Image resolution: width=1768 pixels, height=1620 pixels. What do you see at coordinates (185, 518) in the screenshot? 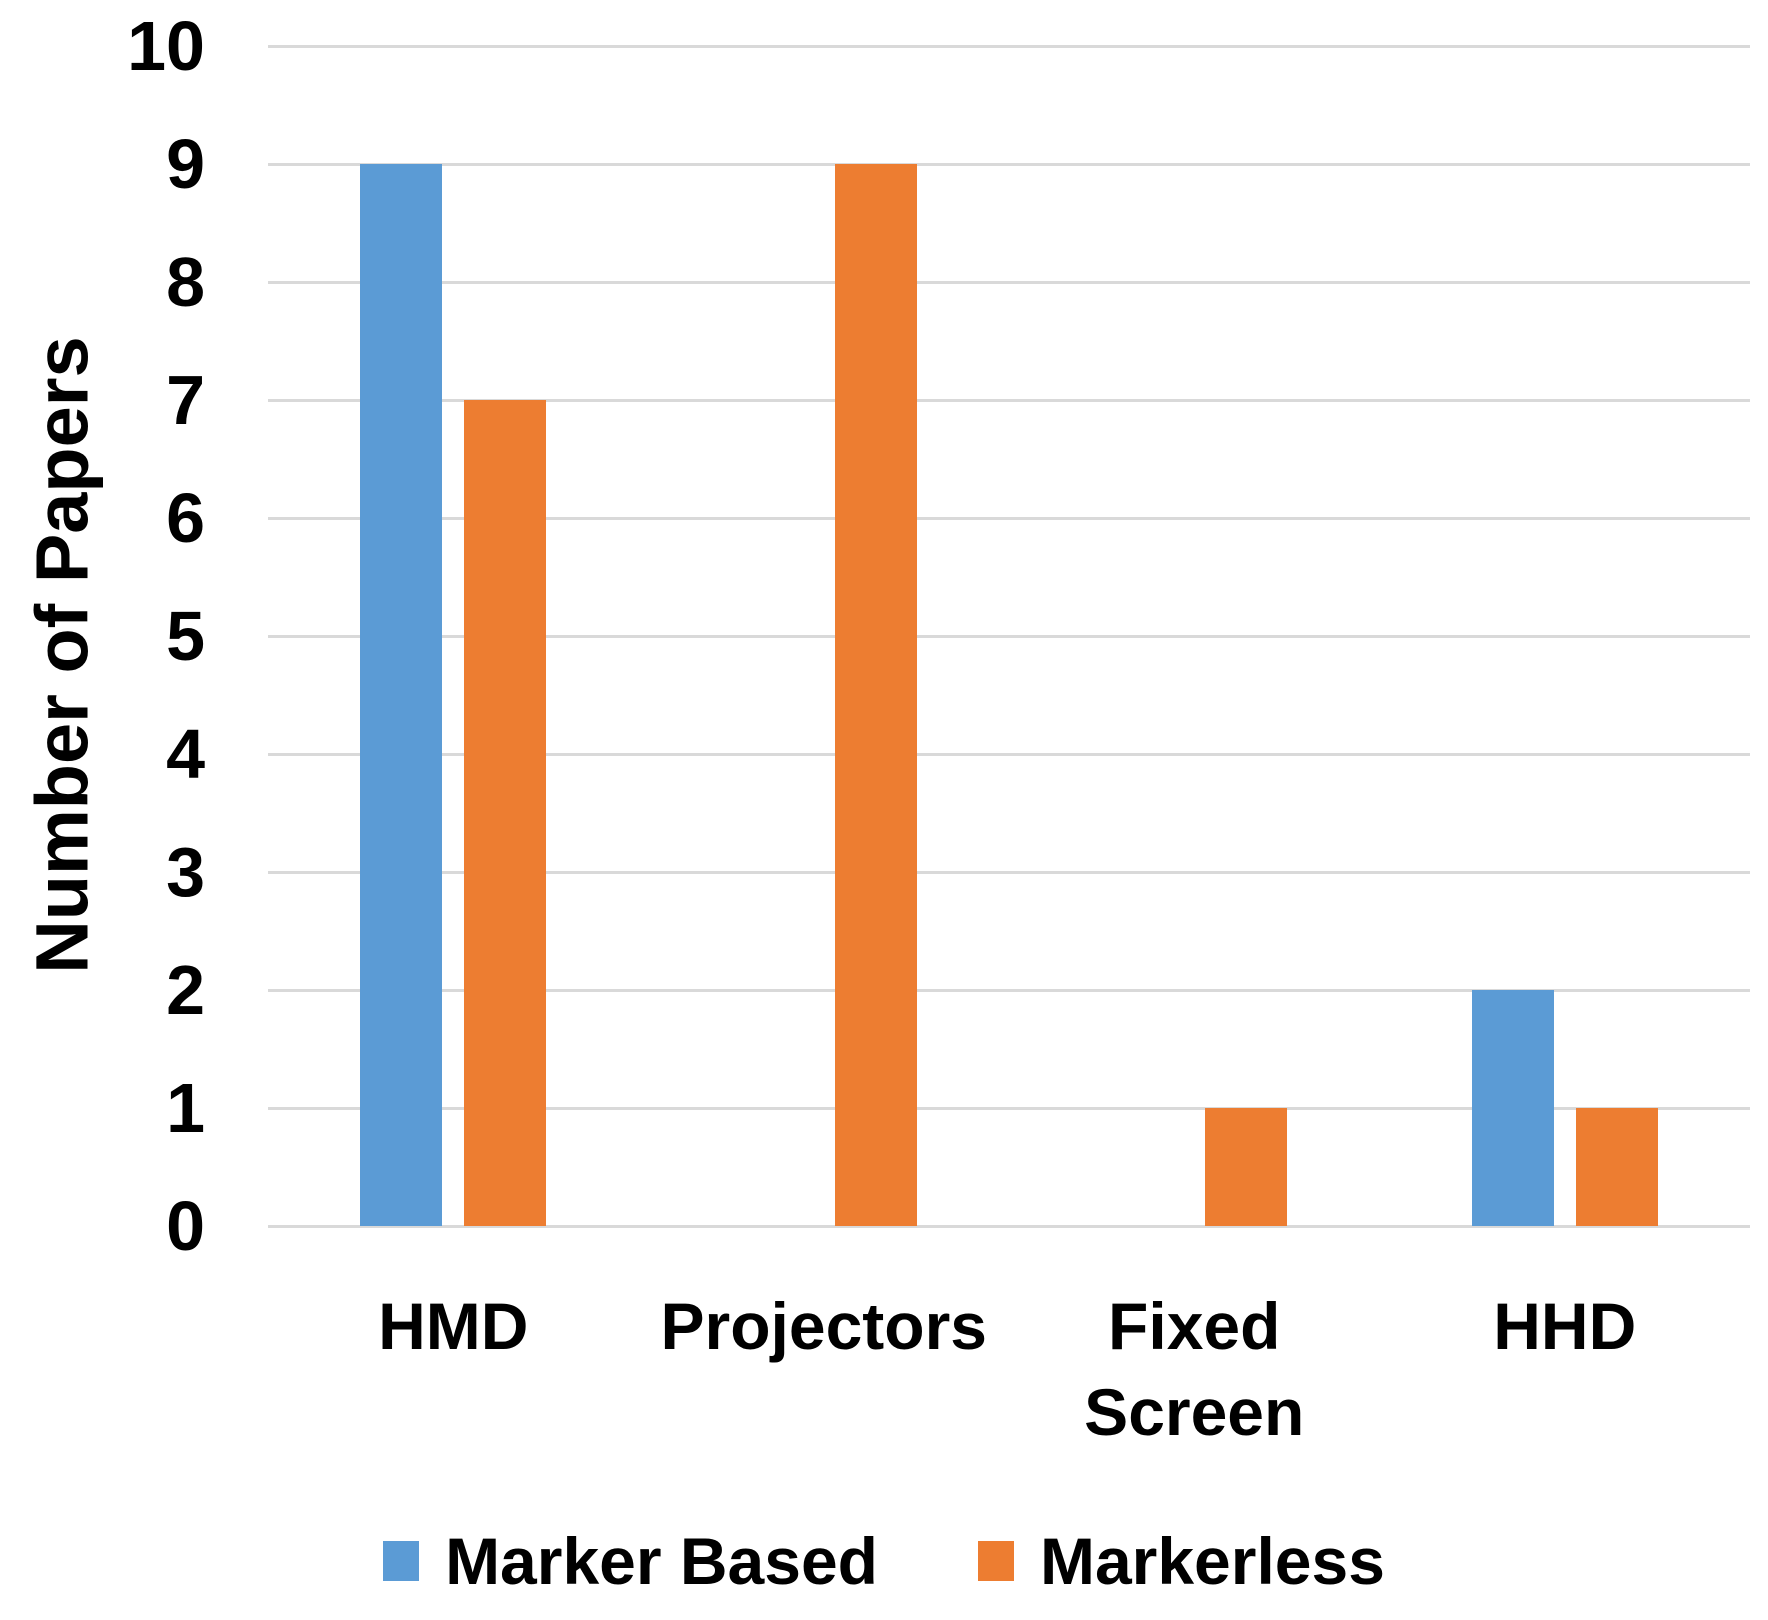
I see `y-tick-6: 6` at bounding box center [185, 518].